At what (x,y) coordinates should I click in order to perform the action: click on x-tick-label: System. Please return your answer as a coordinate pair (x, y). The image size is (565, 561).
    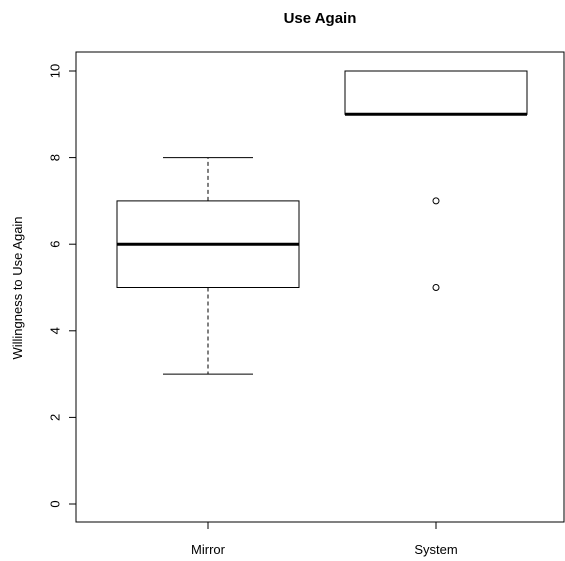
    Looking at the image, I should click on (435, 549).